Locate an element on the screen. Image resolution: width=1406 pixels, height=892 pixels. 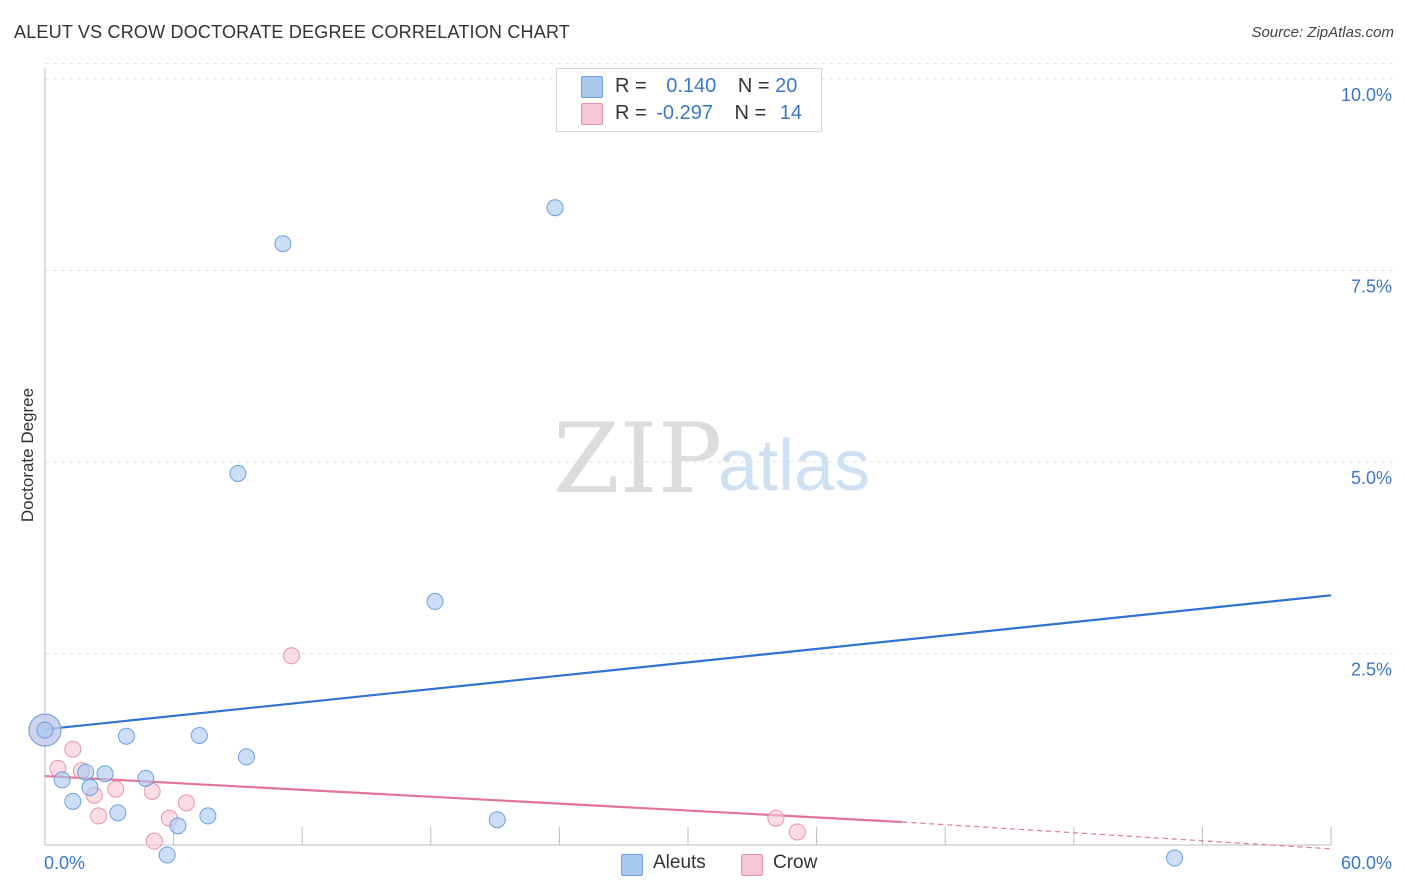
y-tick-label: 7.5% is located at coordinates (1371, 287).